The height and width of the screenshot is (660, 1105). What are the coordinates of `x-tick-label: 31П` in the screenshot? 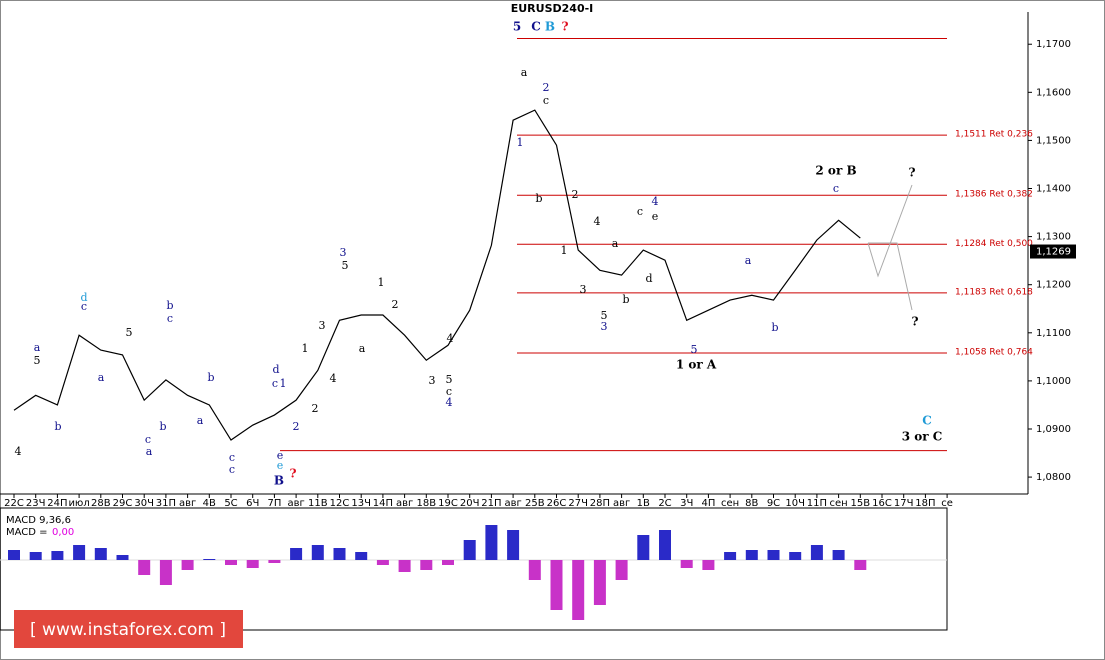 It's located at (166, 503).